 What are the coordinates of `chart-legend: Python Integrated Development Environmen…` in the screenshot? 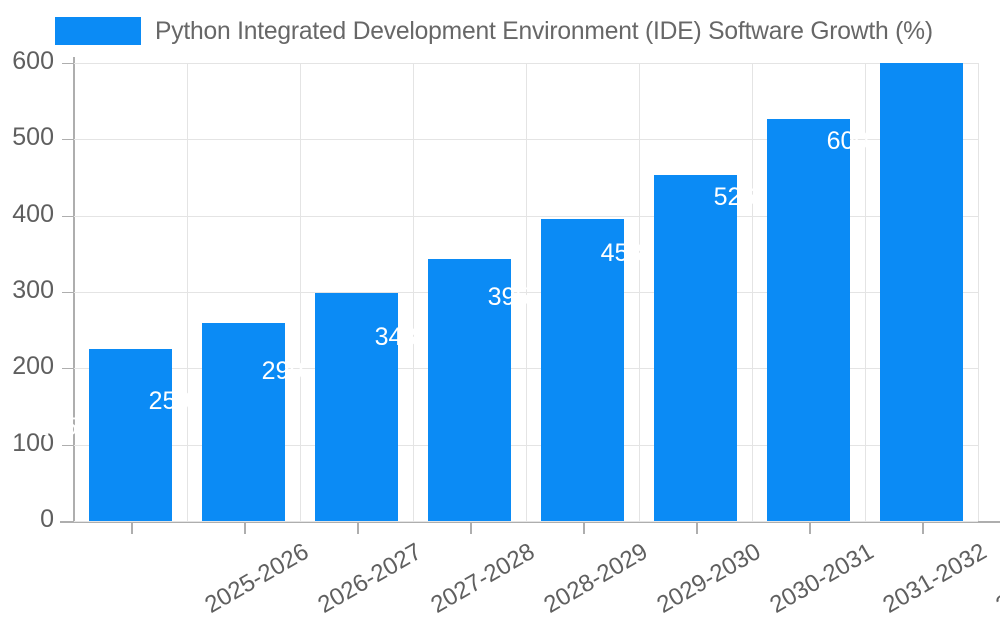 It's located at (500, 31).